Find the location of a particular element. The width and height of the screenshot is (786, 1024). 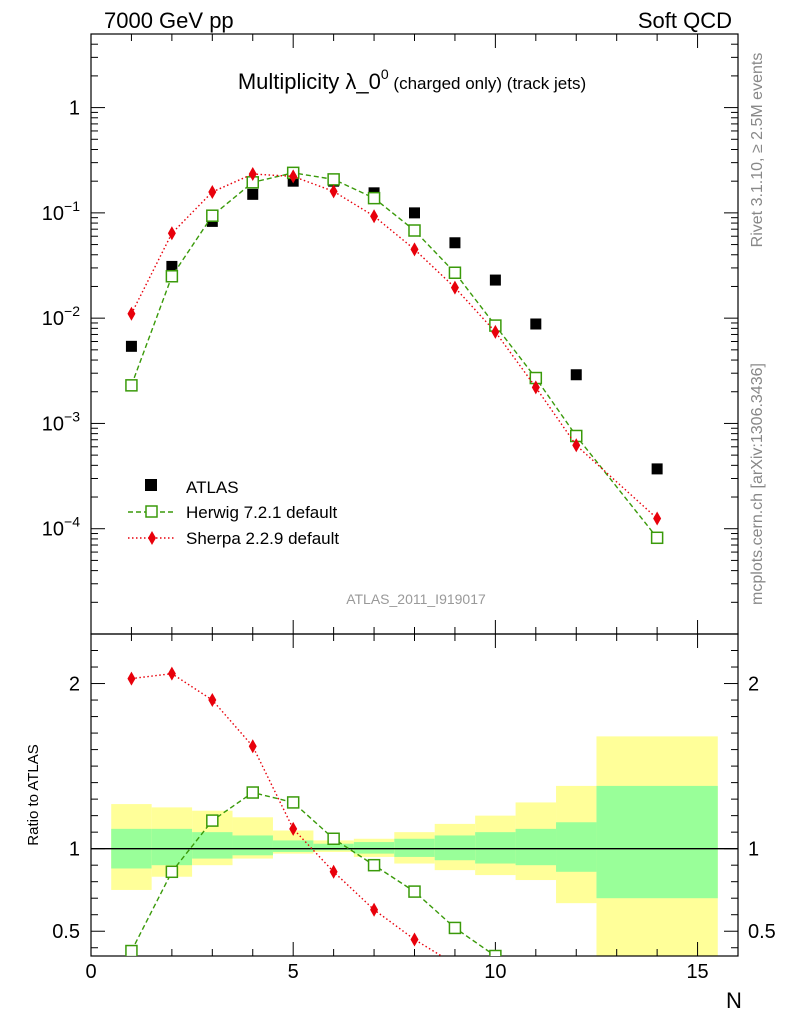

mcplots-label: mcplots.cern.ch [arXiv:1306.3436] is located at coordinates (757, 484).